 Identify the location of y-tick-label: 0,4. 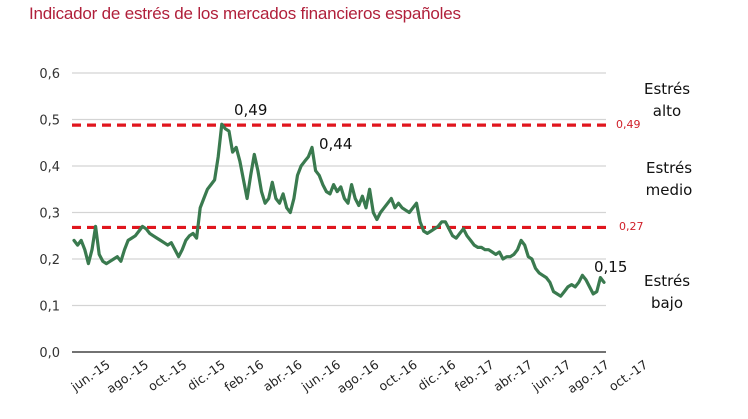
(49, 167).